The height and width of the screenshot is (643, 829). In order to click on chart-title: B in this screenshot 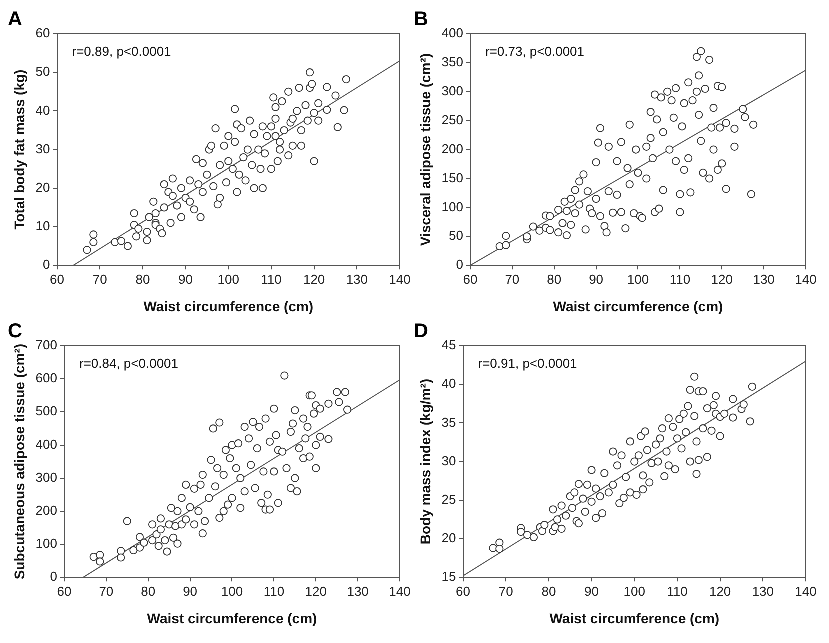, I will do `click(421, 19)`.